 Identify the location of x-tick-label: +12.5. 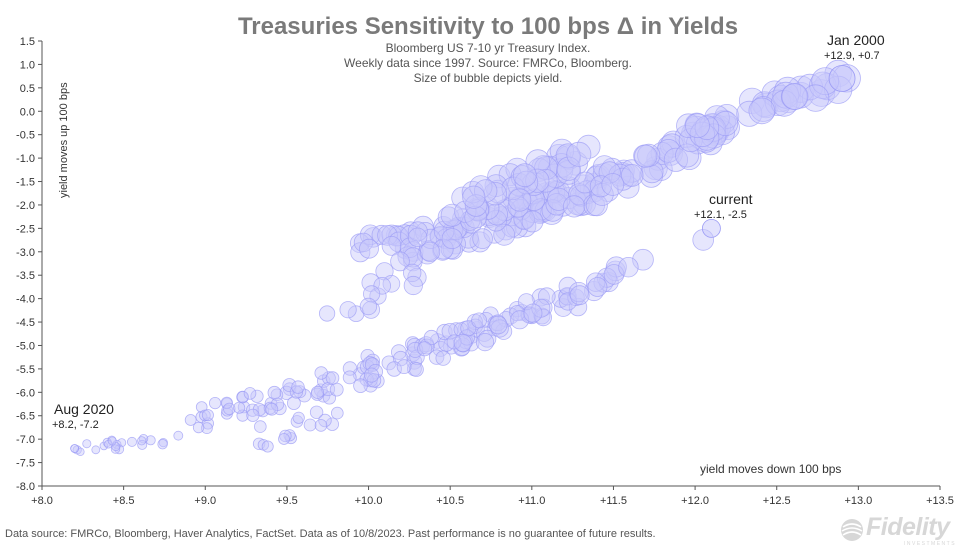
(777, 501).